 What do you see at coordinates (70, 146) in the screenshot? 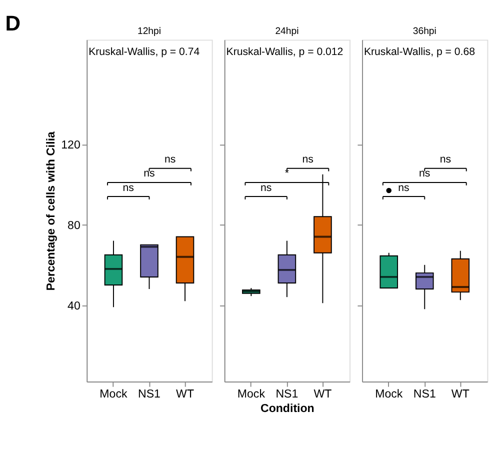
I see `y-tick-label: 120` at bounding box center [70, 146].